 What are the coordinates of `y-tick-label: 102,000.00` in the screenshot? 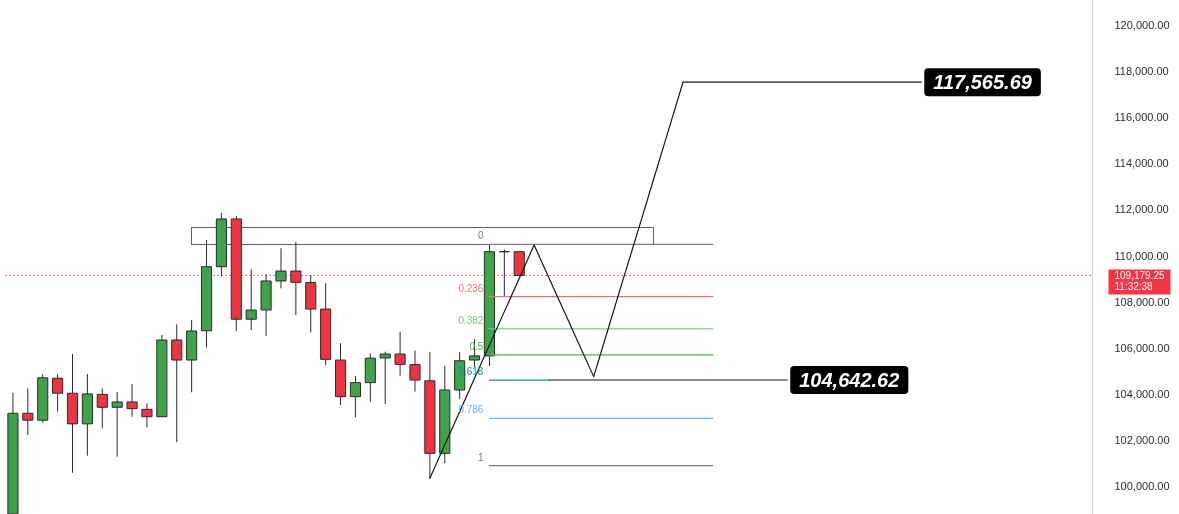 It's located at (1142, 439).